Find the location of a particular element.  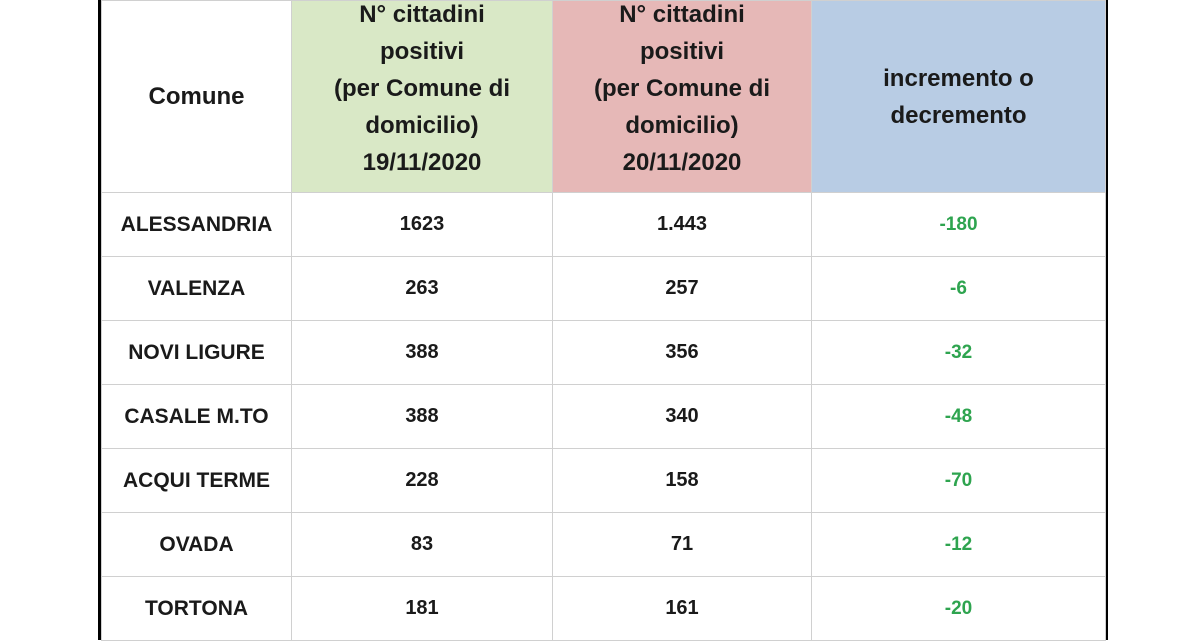

cell-comune: NOVI LIGURE is located at coordinates (196, 352).